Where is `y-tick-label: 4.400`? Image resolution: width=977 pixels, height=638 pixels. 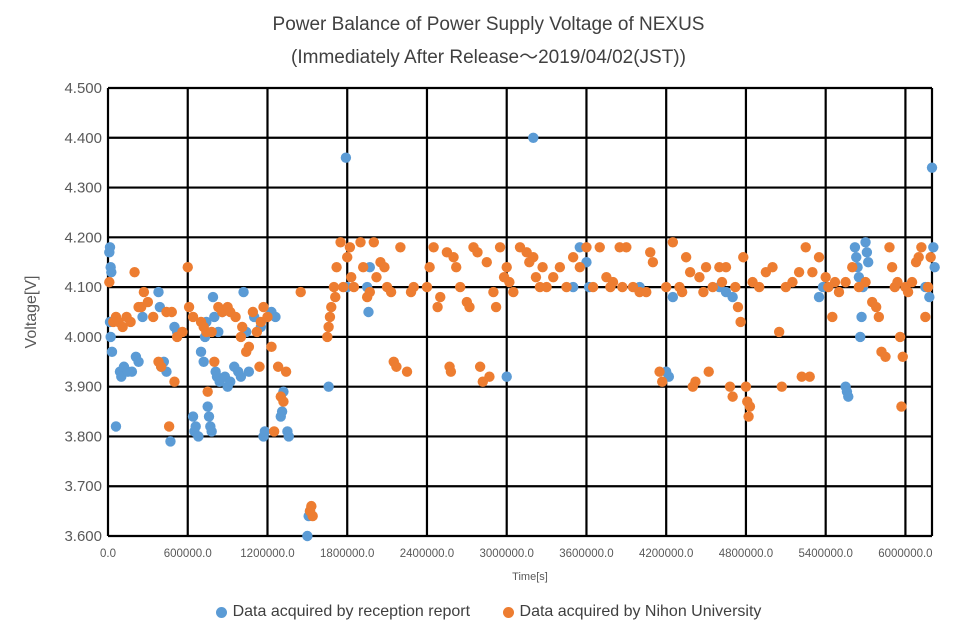 y-tick-label: 4.400 is located at coordinates (83, 138).